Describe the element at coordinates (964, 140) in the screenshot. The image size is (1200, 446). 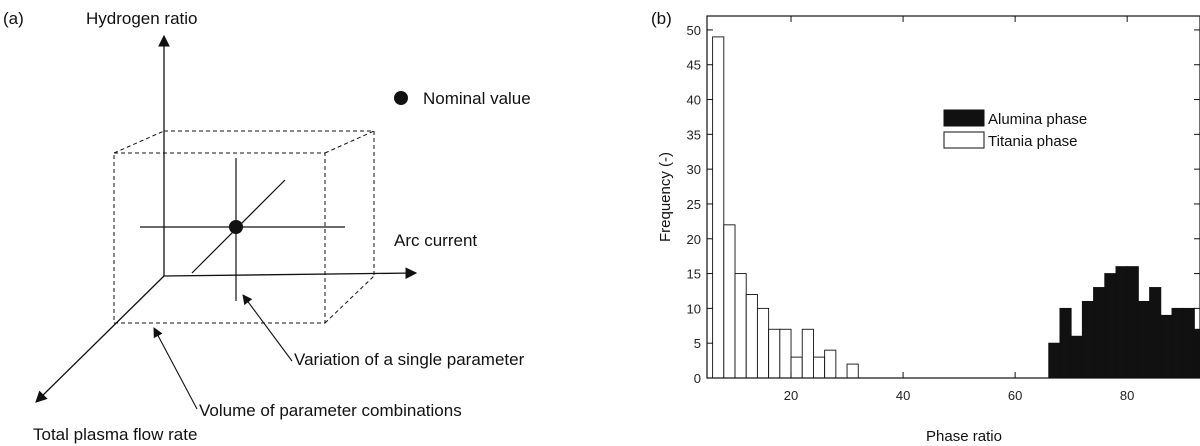
I see `legend-swatch-titania` at that location.